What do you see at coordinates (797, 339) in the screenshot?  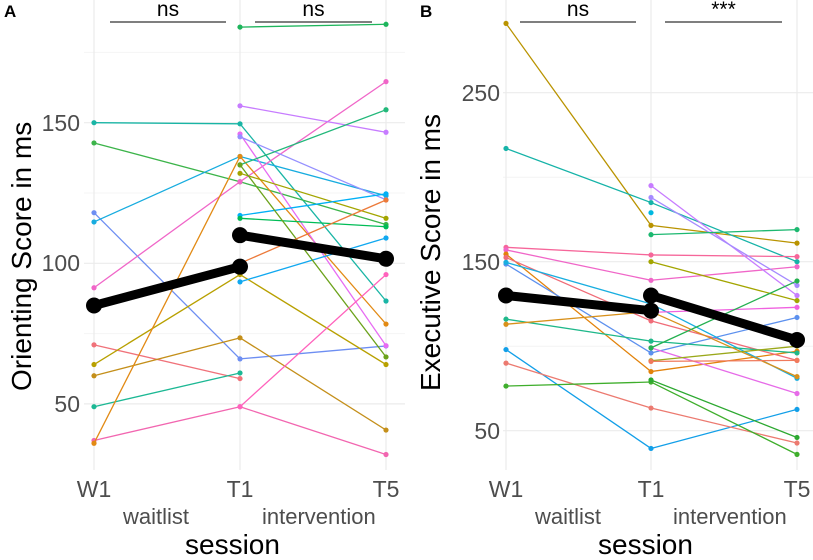 I see `mean-point-intervention-b` at bounding box center [797, 339].